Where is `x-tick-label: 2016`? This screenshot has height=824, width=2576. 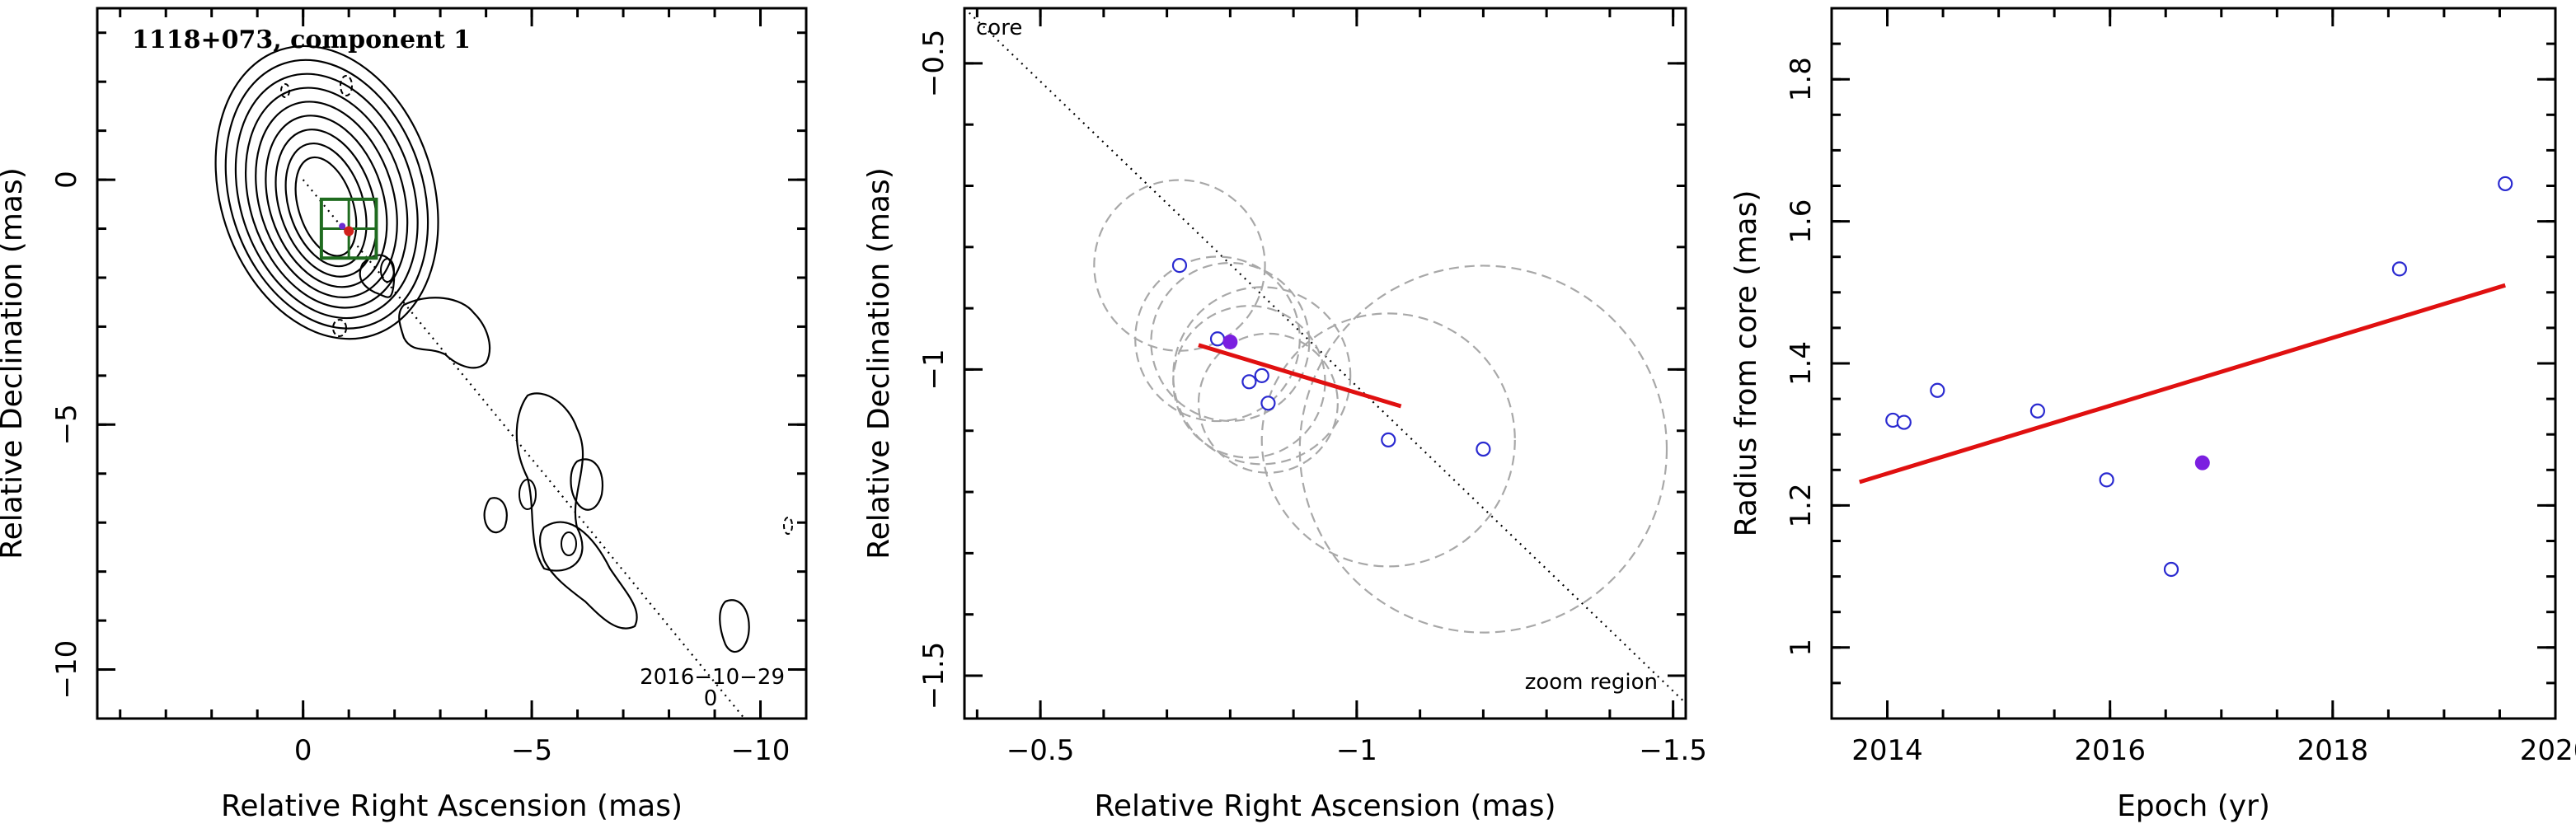 x-tick-label: 2016 is located at coordinates (2110, 750).